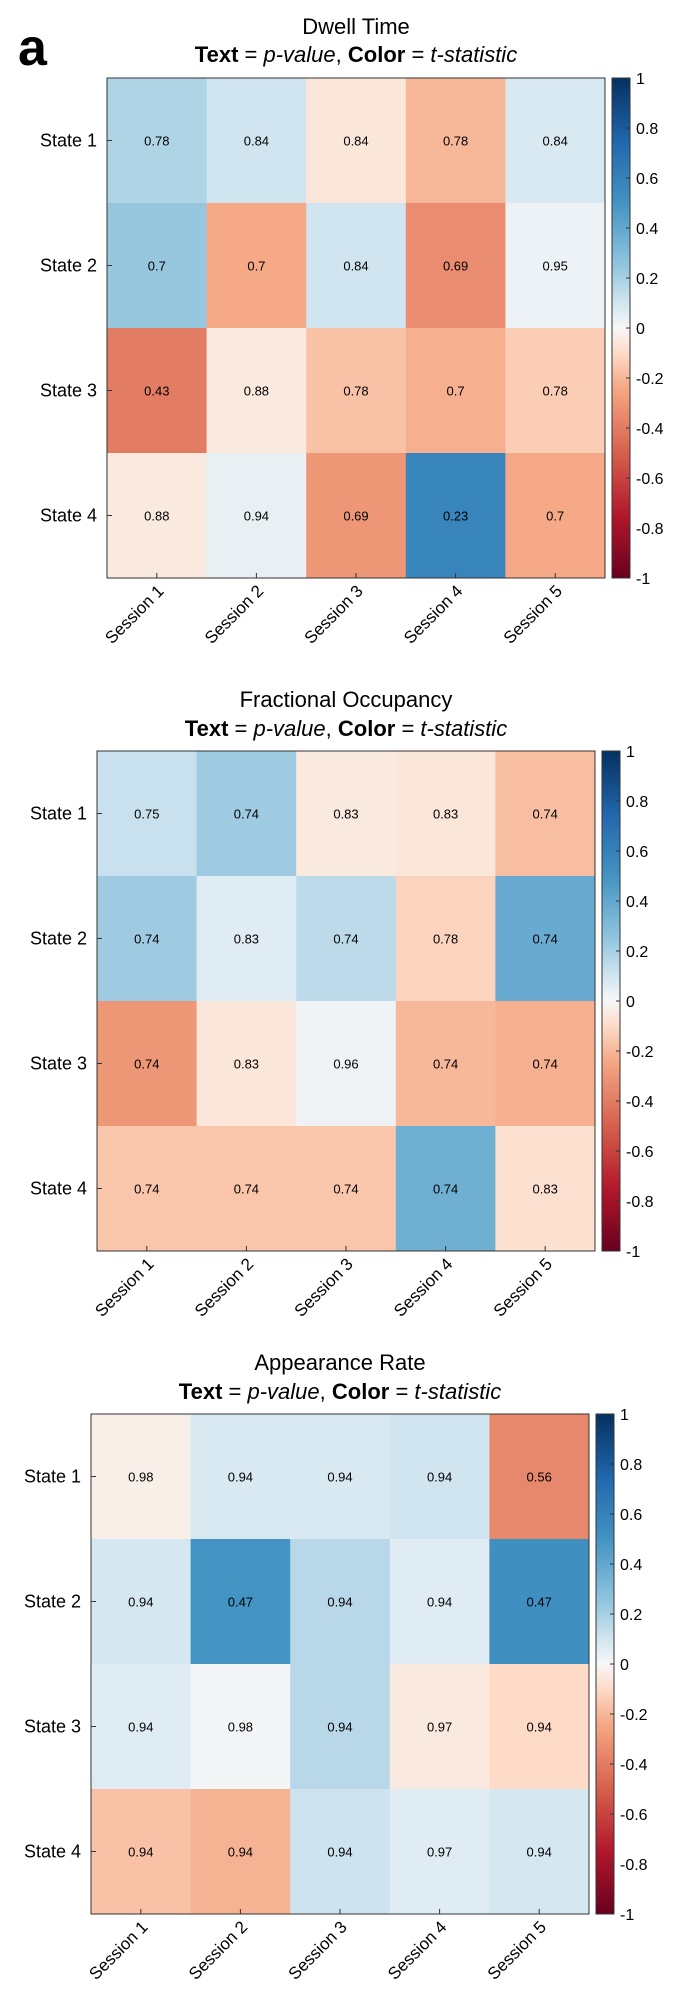 This screenshot has width=690, height=2000. Describe the element at coordinates (356, 26) in the screenshot. I see `chart-title: Dwell Time` at that location.